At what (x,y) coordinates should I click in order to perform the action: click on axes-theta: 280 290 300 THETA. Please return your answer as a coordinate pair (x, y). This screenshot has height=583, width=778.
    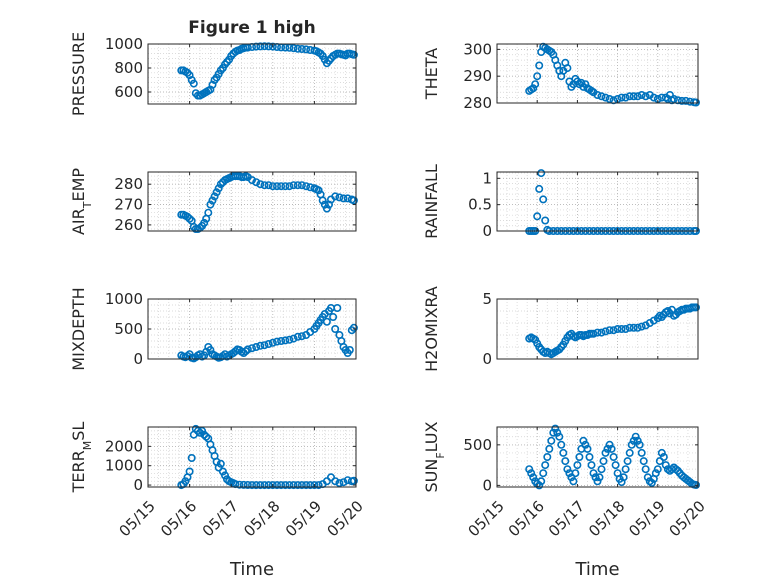
    Looking at the image, I should click on (561, 76).